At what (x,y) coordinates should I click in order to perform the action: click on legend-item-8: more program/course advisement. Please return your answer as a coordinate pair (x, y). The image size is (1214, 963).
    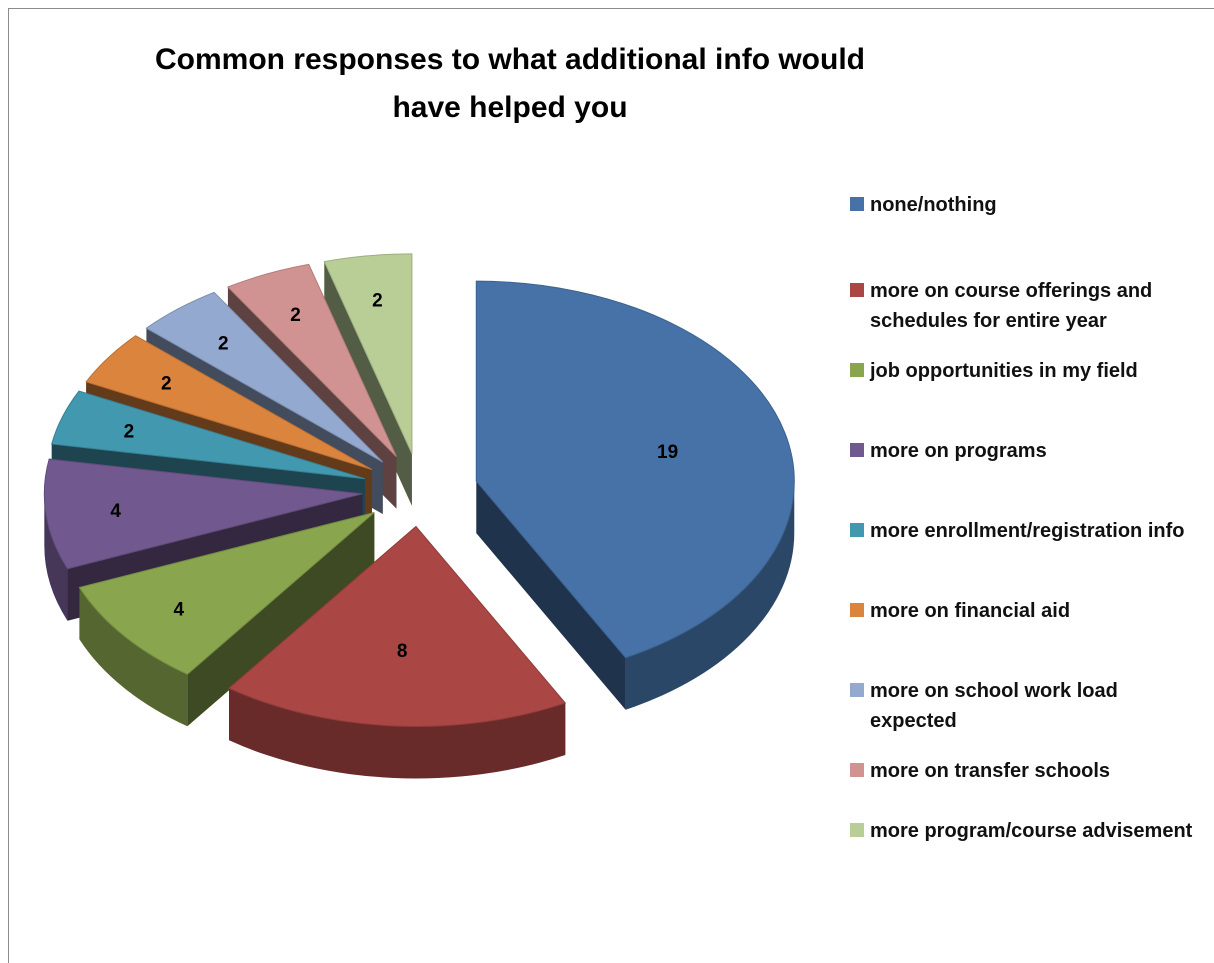
    Looking at the image, I should click on (1030, 831).